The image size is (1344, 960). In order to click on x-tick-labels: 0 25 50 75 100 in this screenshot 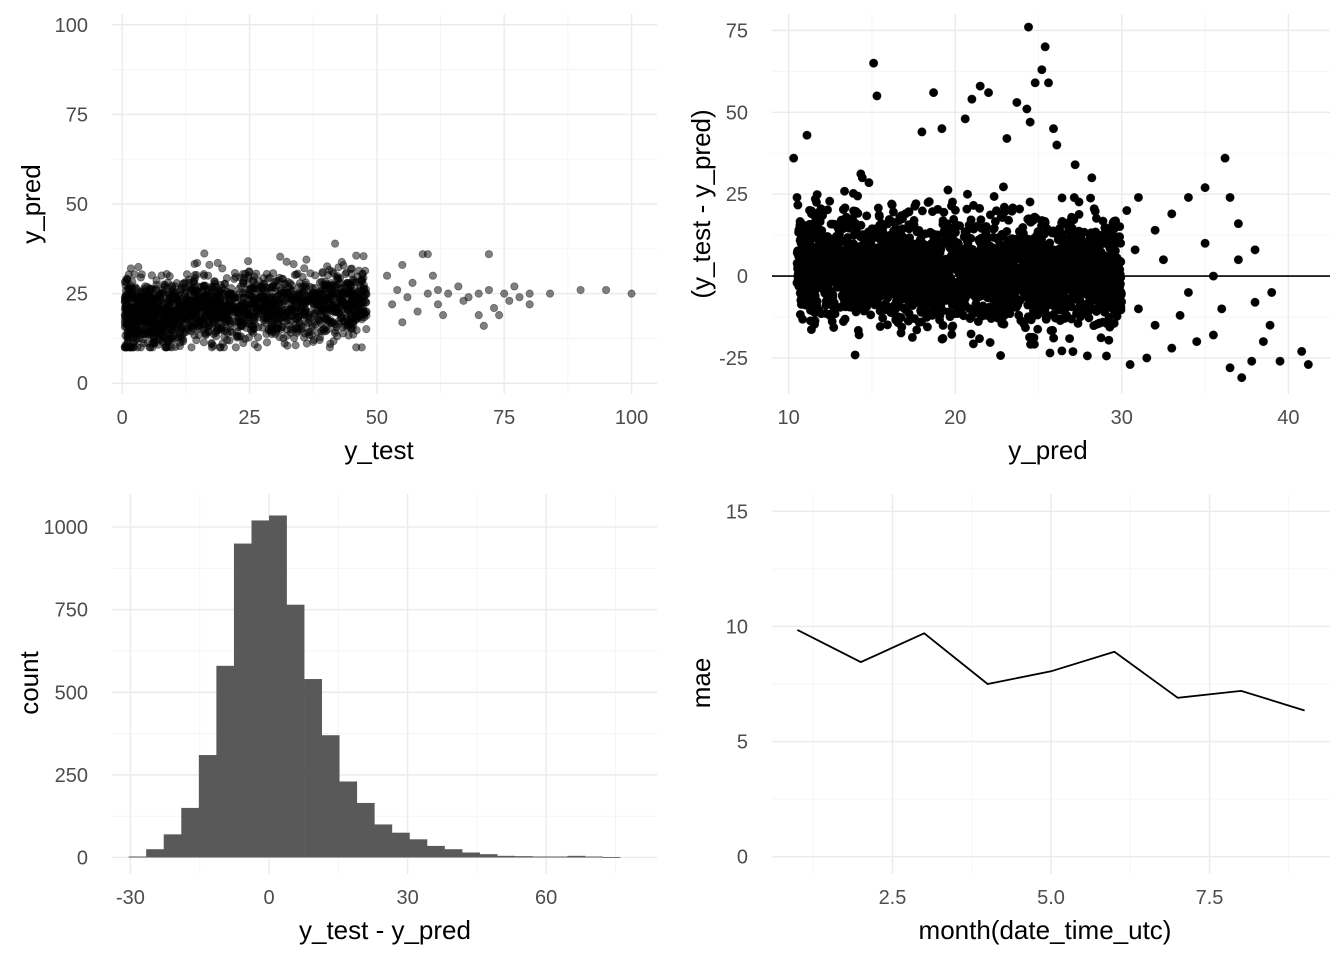, I will do `click(383, 418)`.